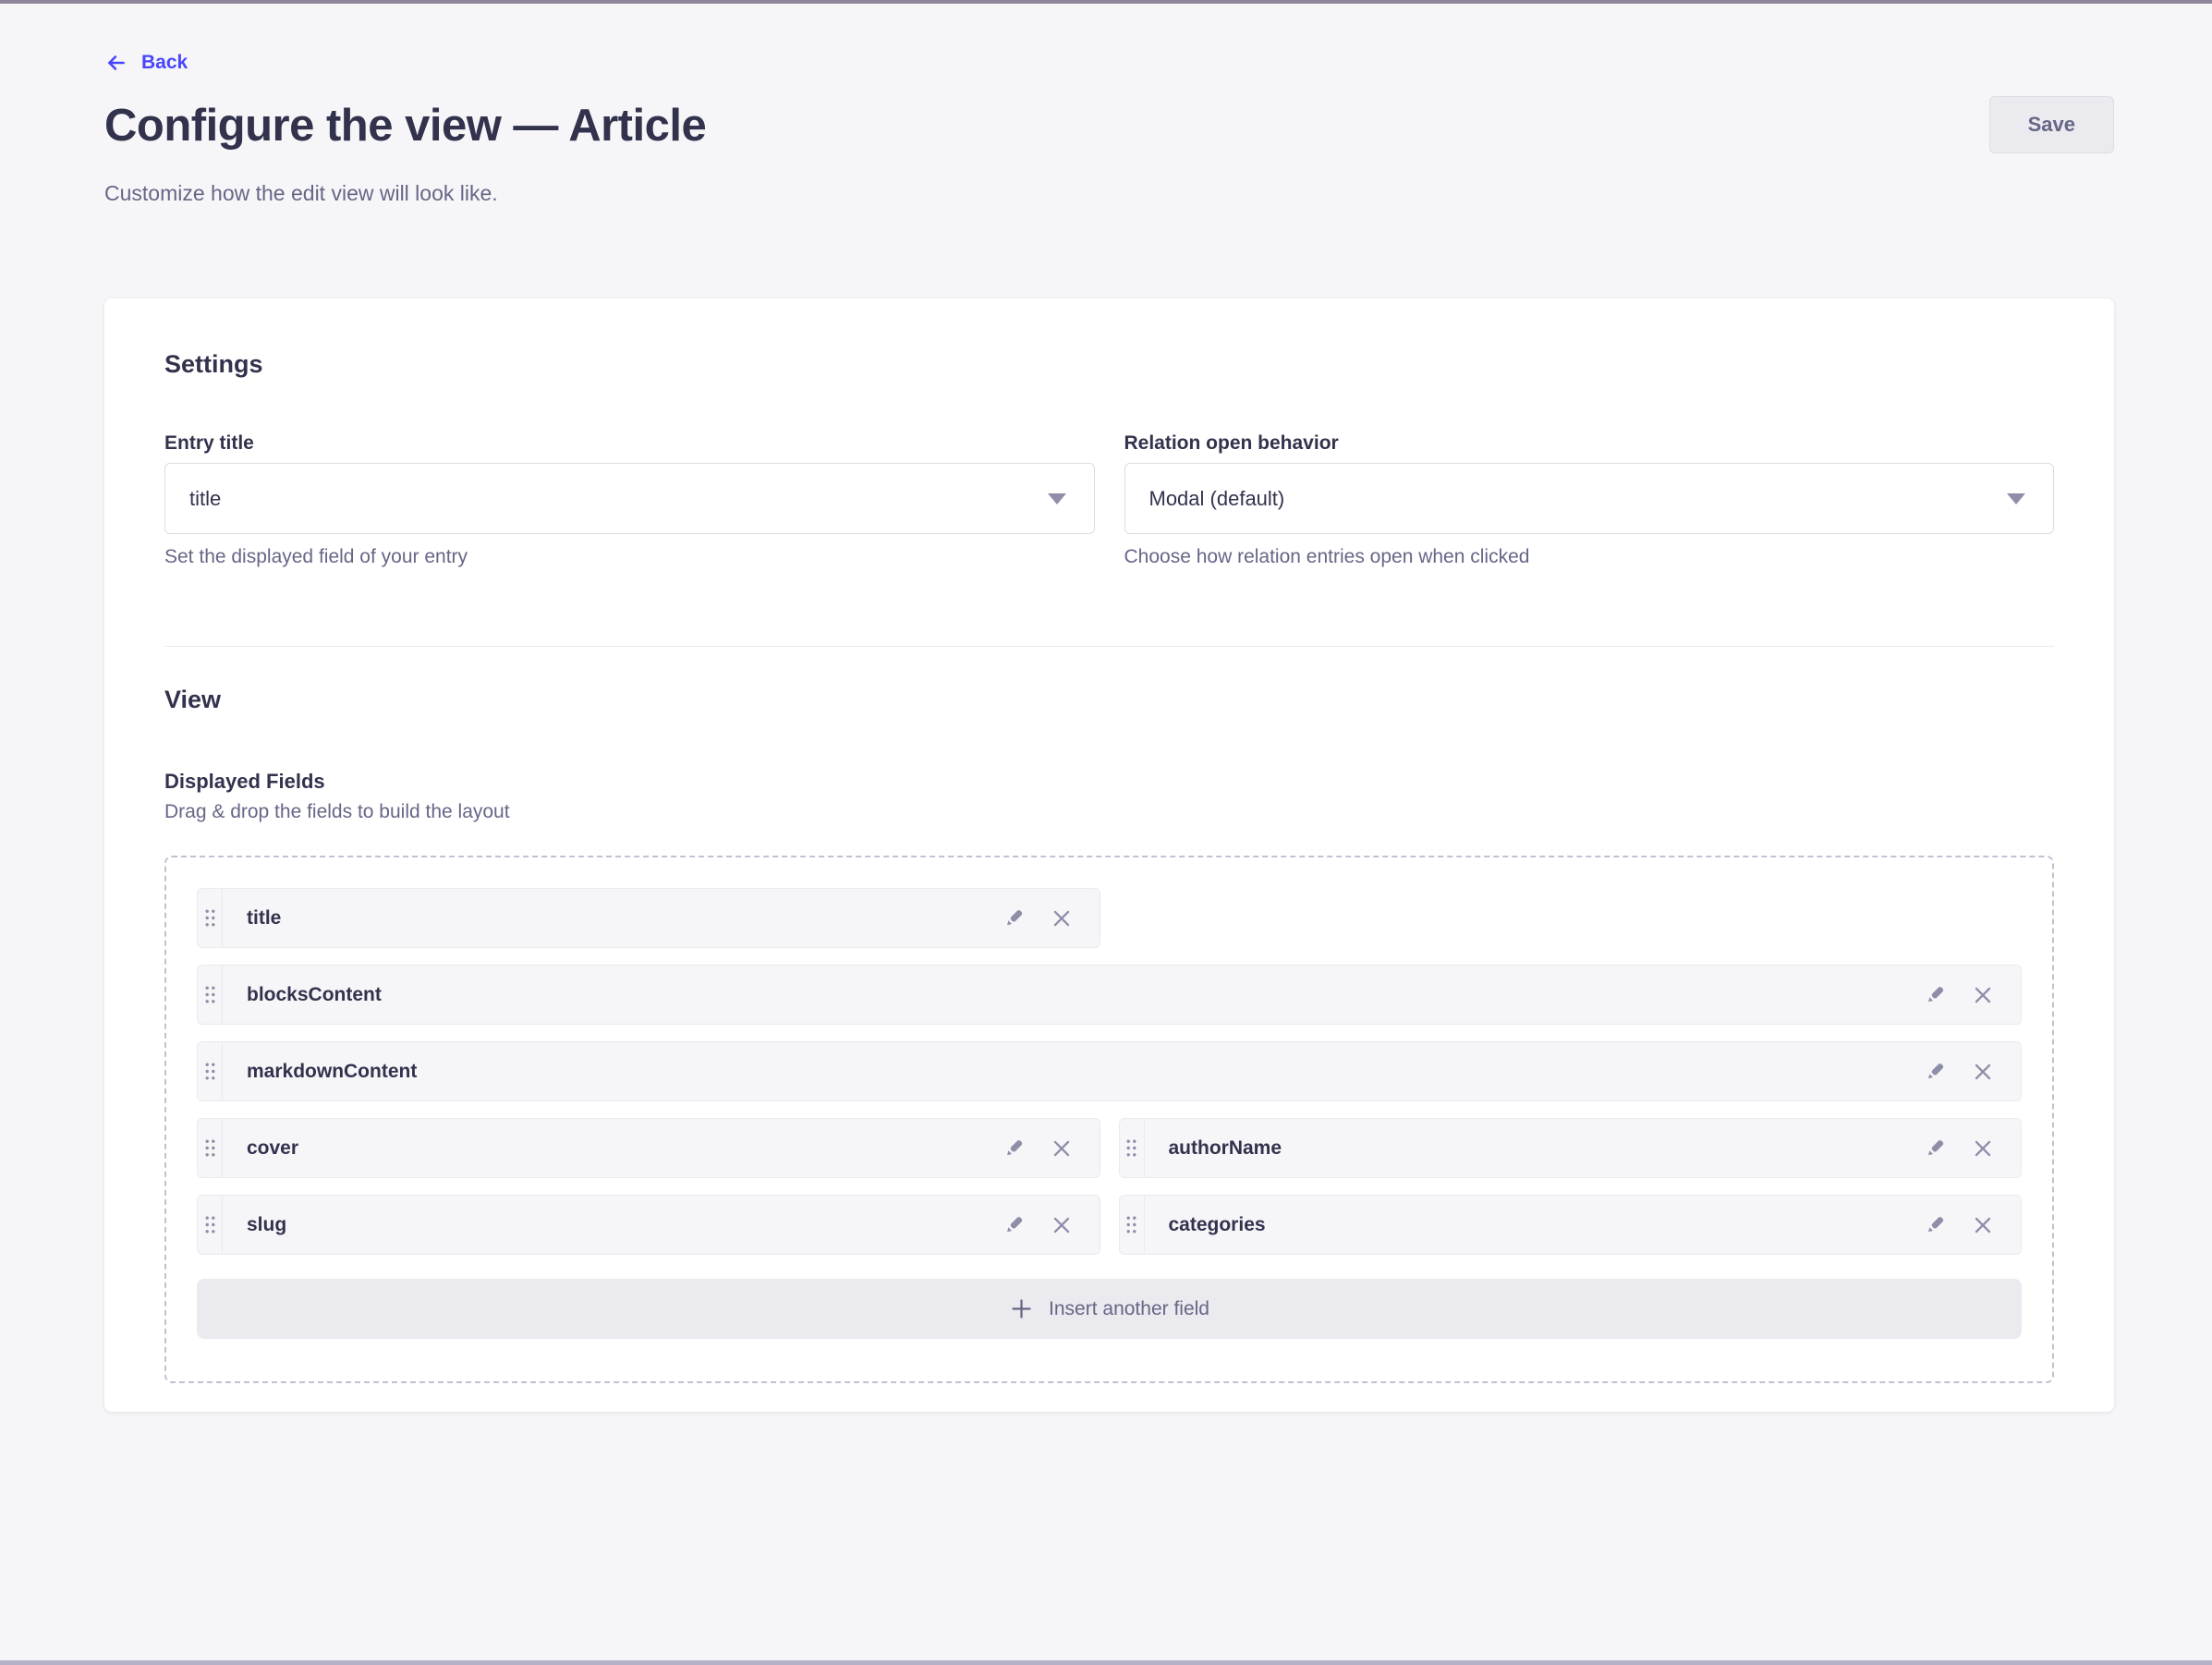 Image resolution: width=2212 pixels, height=1665 pixels. I want to click on field-name-label: categories, so click(1217, 1224).